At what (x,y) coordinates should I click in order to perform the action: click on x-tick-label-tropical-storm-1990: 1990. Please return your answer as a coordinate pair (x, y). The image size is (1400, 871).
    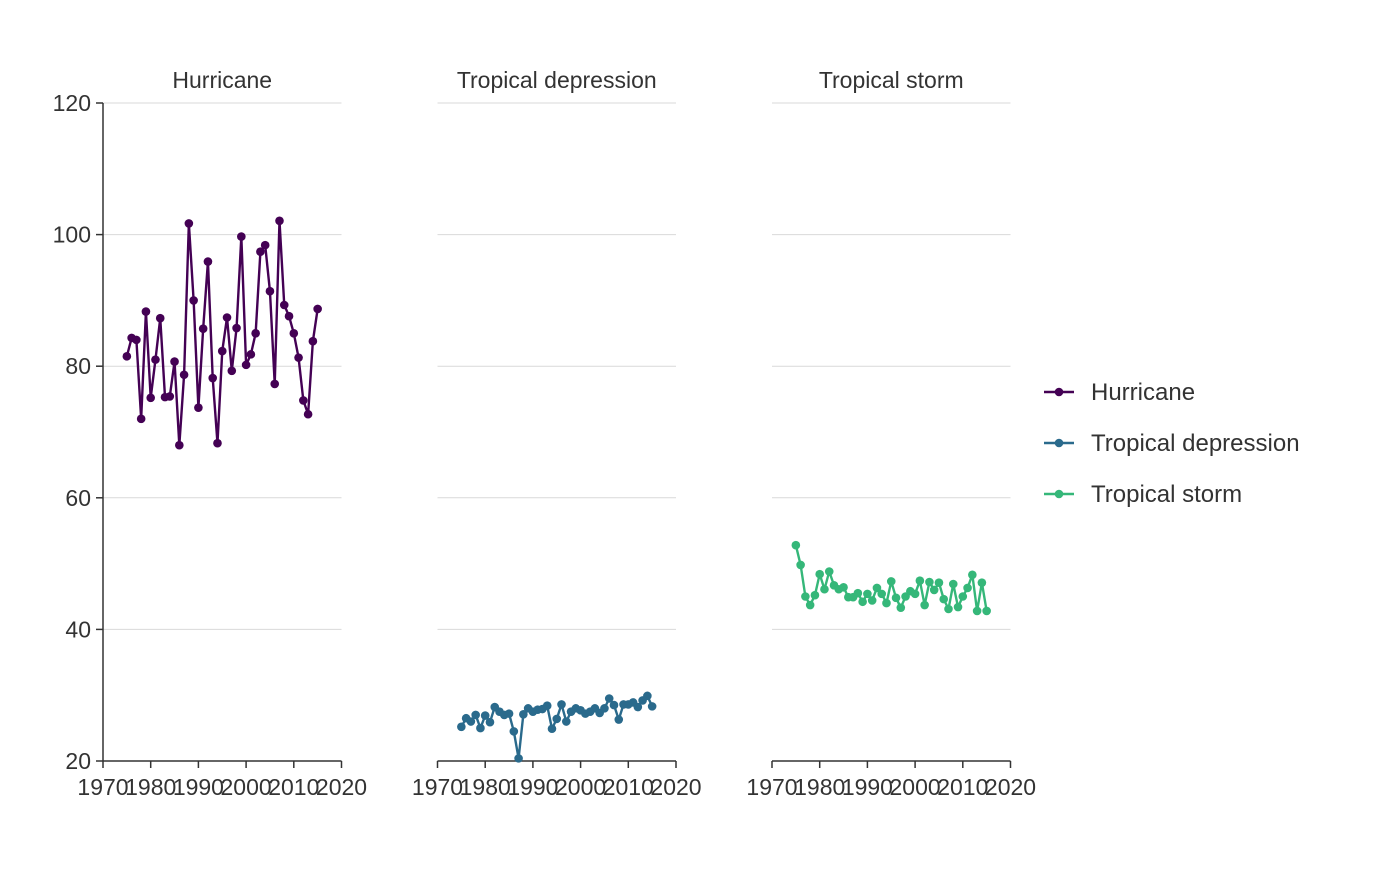
    Looking at the image, I should click on (867, 787).